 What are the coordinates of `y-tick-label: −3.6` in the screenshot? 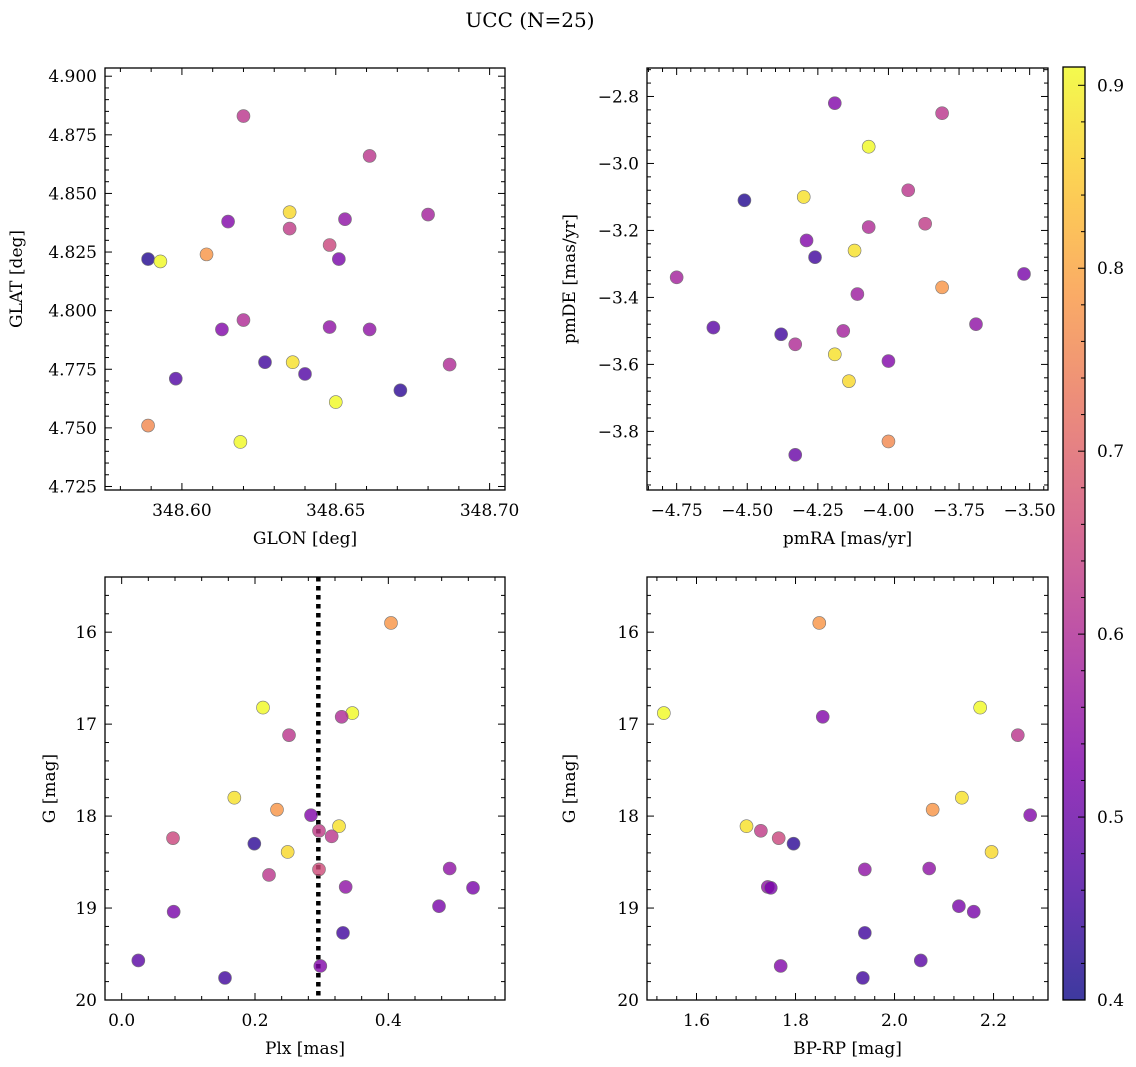 It's located at (618, 365).